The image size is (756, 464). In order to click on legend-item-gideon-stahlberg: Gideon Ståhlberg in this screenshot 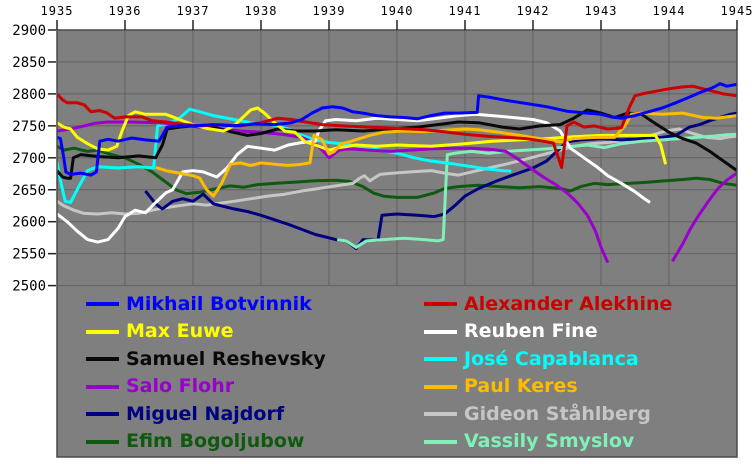, I will do `click(537, 414)`.